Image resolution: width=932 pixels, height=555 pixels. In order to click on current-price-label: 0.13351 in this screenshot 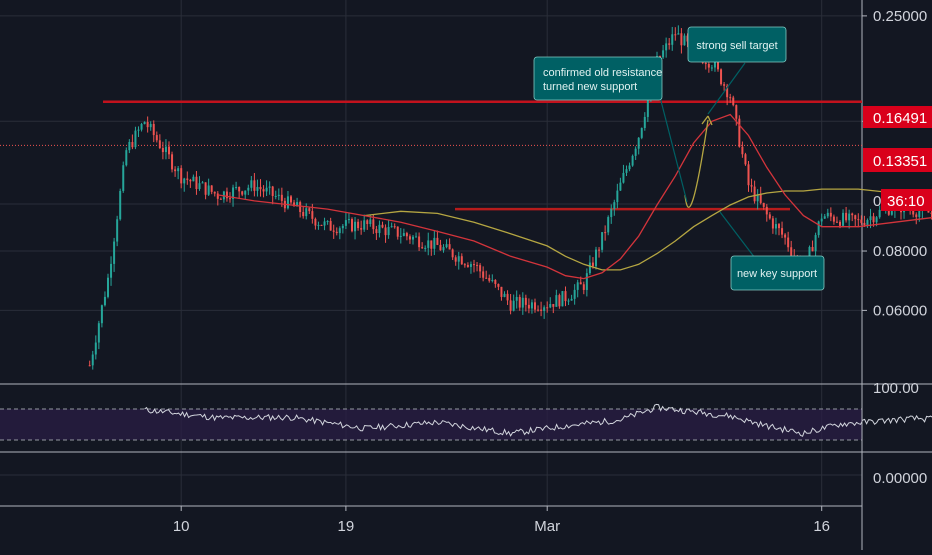, I will do `click(900, 161)`.